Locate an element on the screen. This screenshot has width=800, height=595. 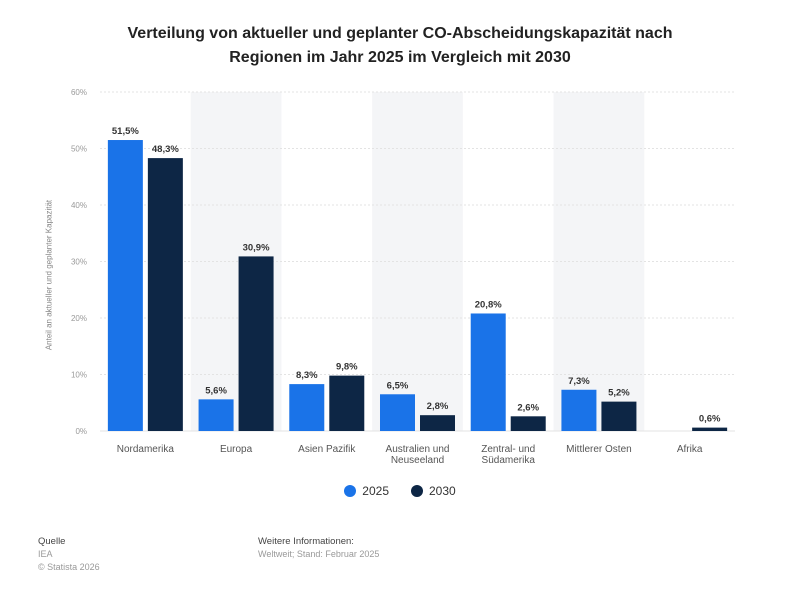
data-label: 7,3% is located at coordinates (579, 381).